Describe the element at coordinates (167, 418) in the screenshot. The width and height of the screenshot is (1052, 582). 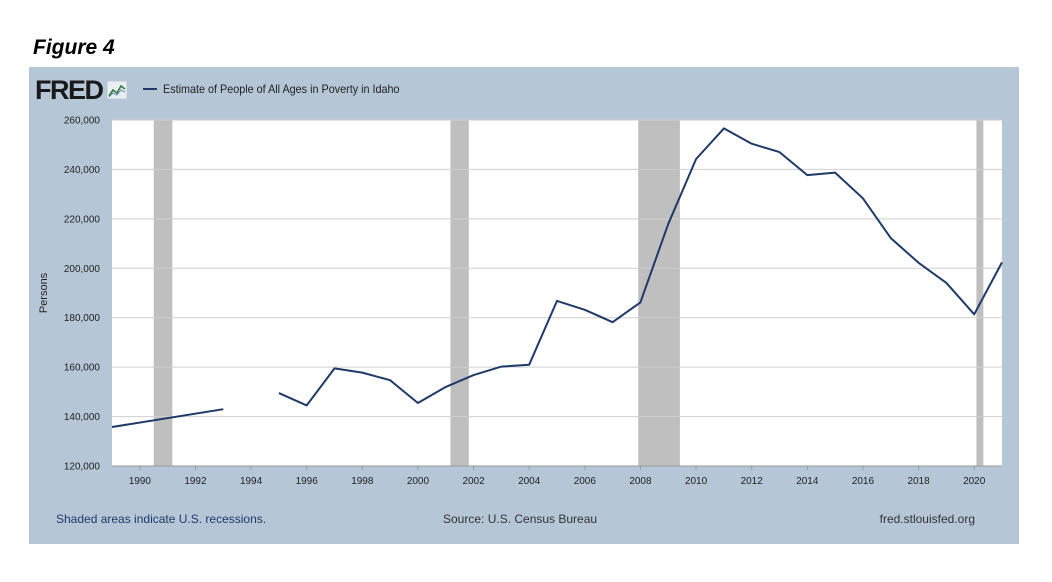
I see `series-line` at that location.